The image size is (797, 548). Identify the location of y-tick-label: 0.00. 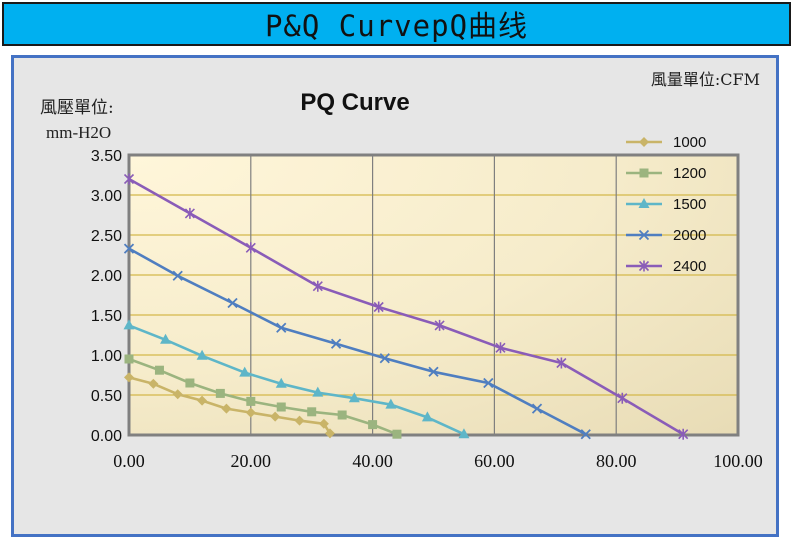
(106, 436).